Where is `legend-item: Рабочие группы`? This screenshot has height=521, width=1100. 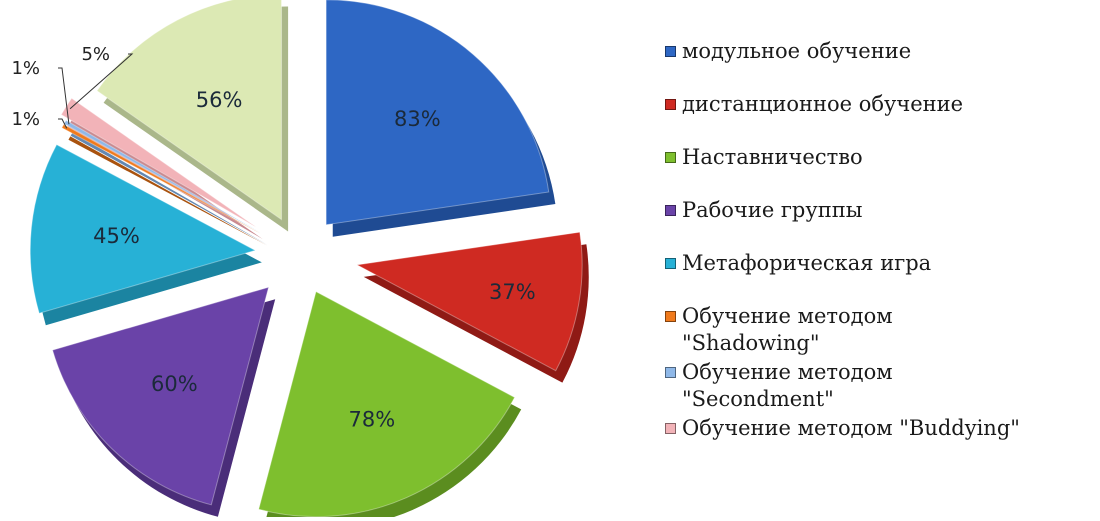 legend-item: Рабочие группы is located at coordinates (877, 210).